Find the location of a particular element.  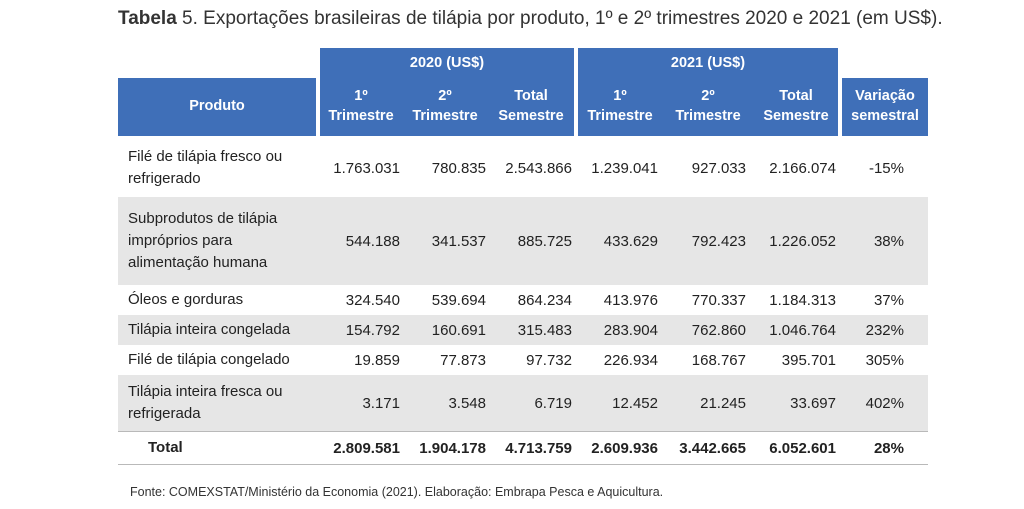

row-produto: Filé de tilápia congelado is located at coordinates (209, 360).